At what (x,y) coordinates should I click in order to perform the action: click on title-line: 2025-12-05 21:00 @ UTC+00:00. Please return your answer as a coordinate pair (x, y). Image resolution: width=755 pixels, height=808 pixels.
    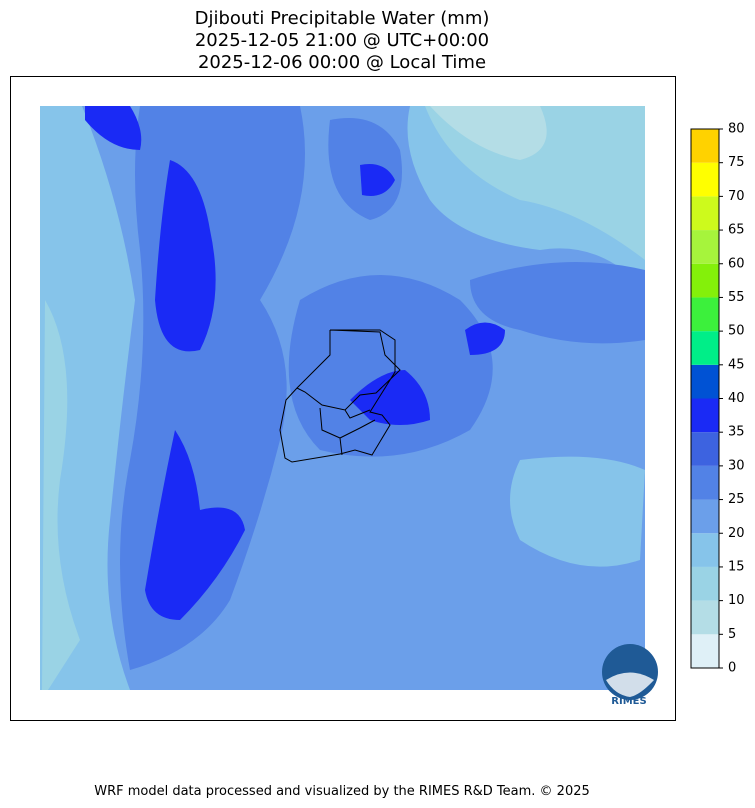
    Looking at the image, I should click on (342, 40).